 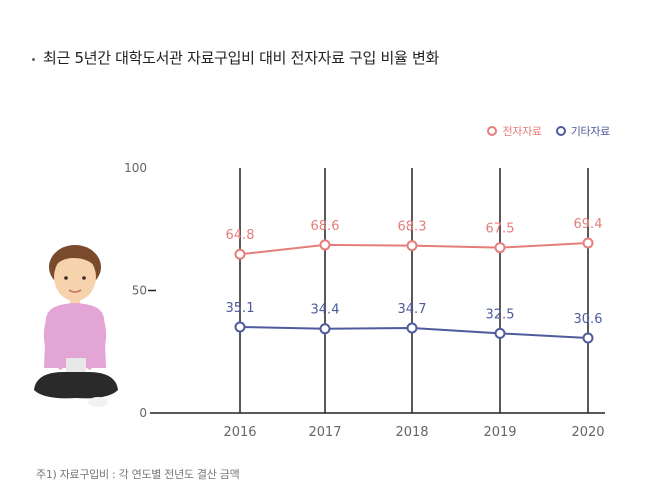 What do you see at coordinates (240, 254) in the screenshot?
I see `data-point-s1-2016` at bounding box center [240, 254].